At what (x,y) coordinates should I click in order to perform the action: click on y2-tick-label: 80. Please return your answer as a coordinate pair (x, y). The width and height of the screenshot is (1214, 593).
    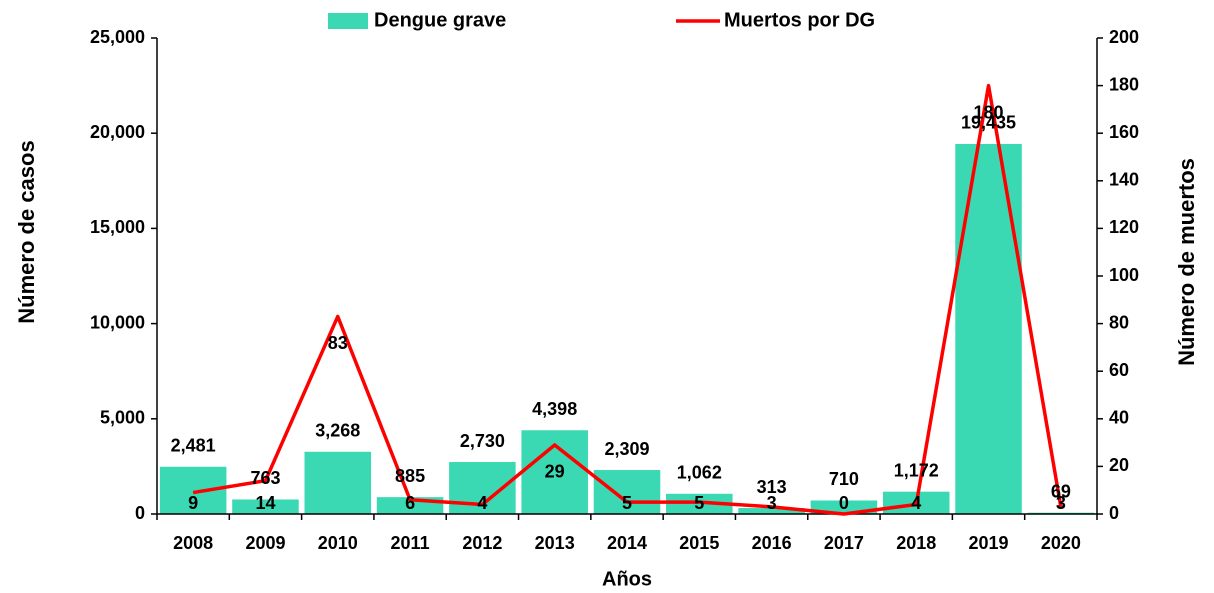
    Looking at the image, I should click on (1119, 322).